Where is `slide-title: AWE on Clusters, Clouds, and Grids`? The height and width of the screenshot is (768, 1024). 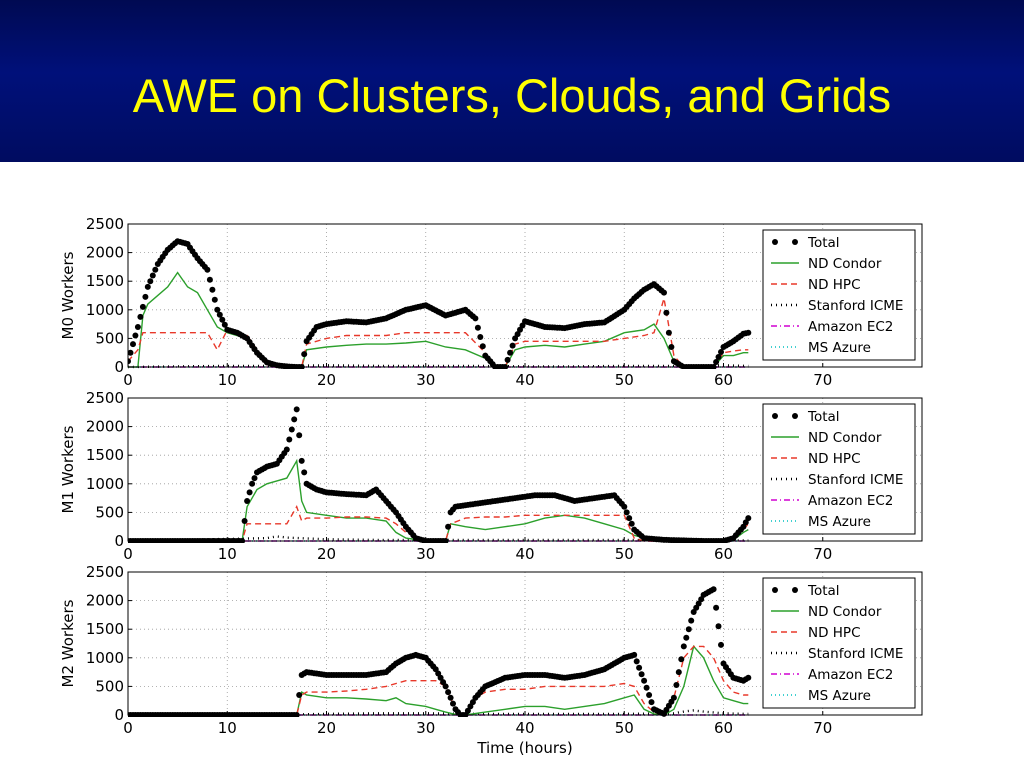 slide-title: AWE on Clusters, Clouds, and Grids is located at coordinates (512, 95).